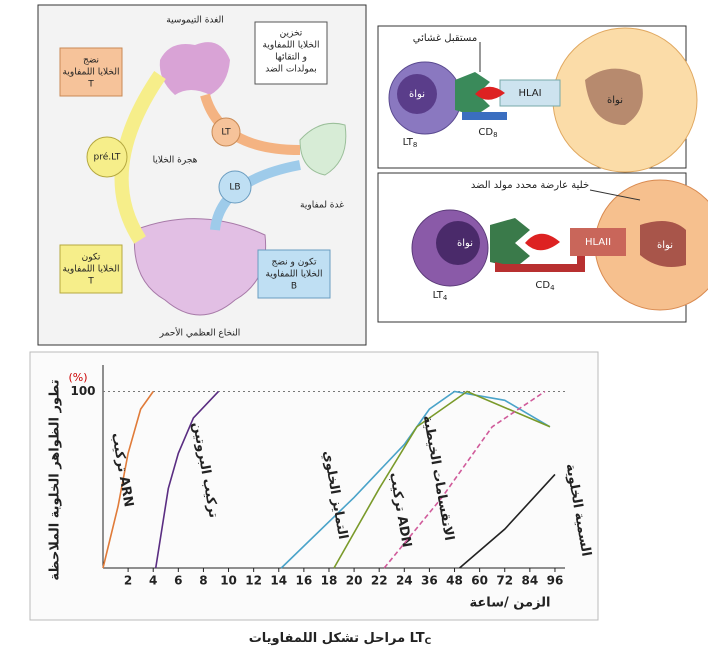 This screenshot has height=660, width=708. Describe the element at coordinates (322, 206) in the screenshot. I see `label: غدة لمفاوية` at that location.